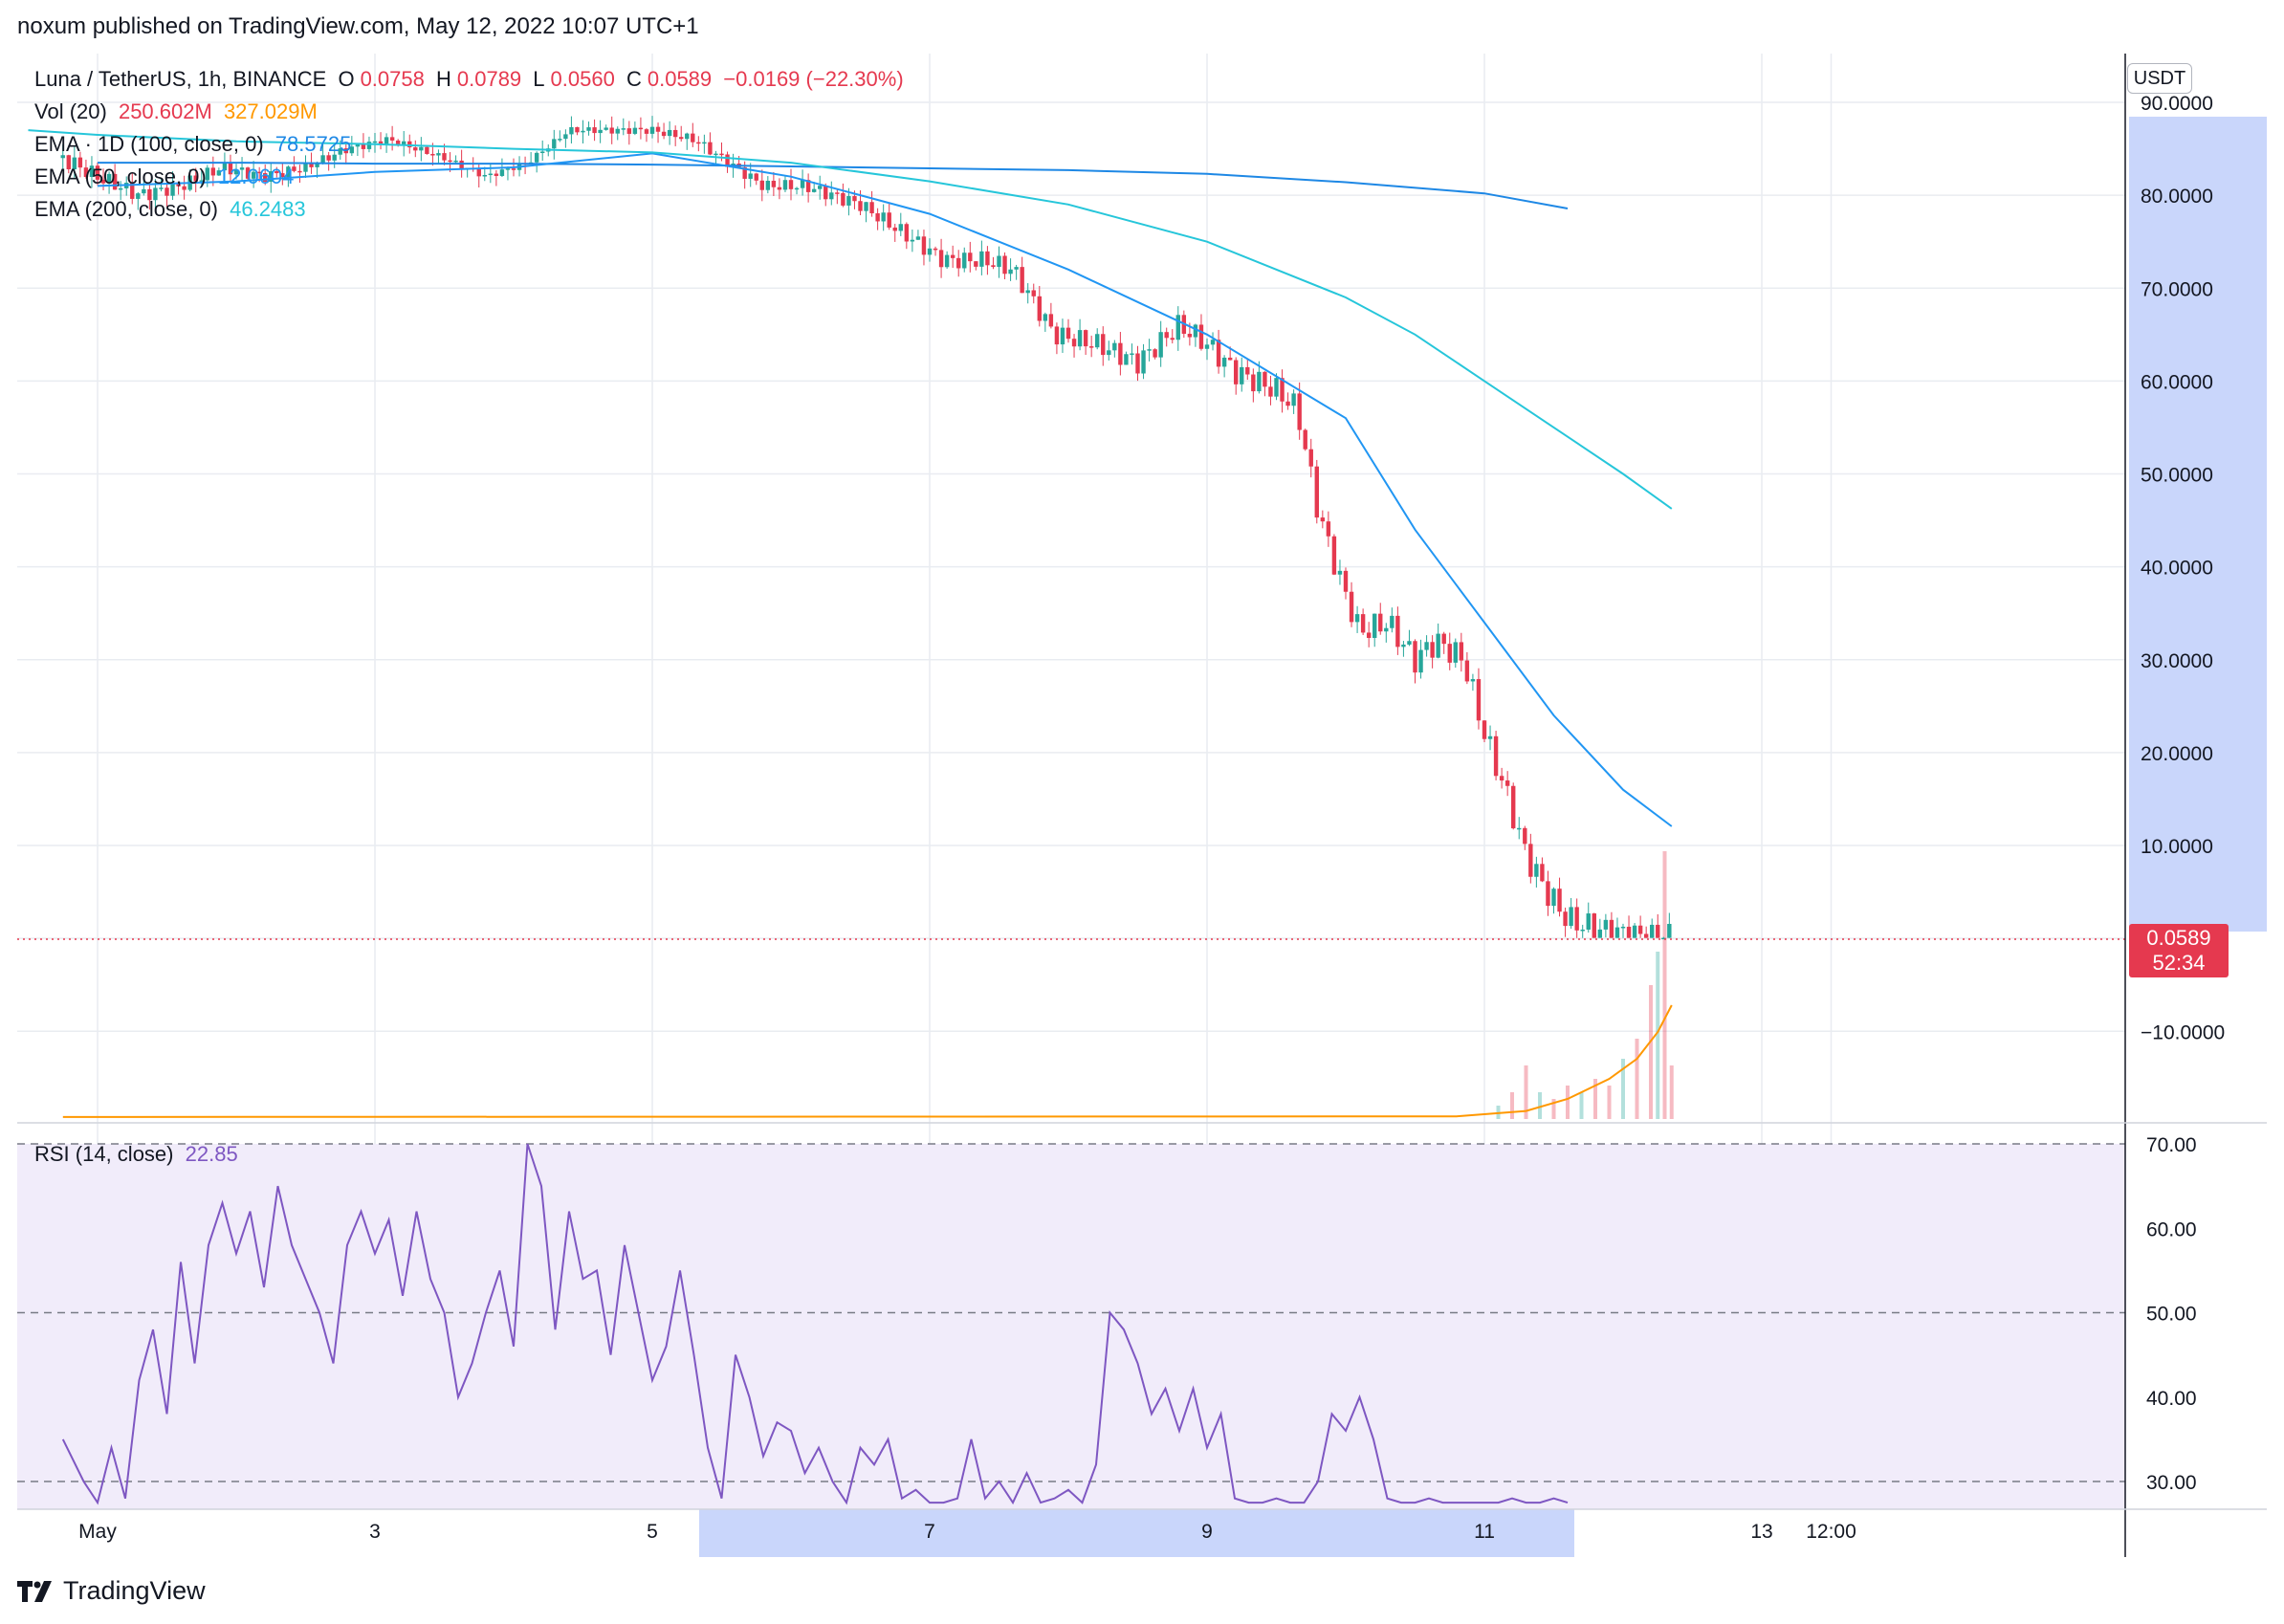 This screenshot has height=1624, width=2284. Describe the element at coordinates (1585, 985) in the screenshot. I see `volume-bars` at that location.